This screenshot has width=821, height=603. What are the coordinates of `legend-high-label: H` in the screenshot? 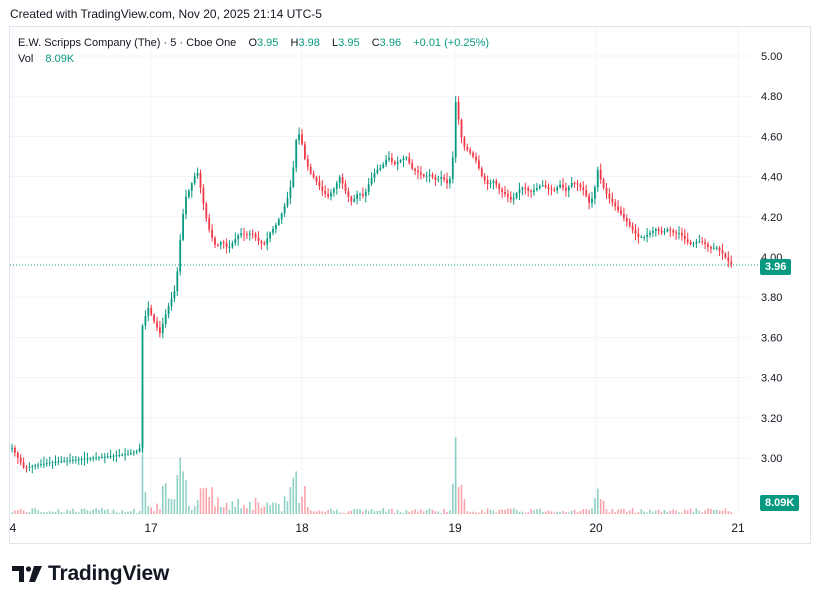 It's located at (294, 43).